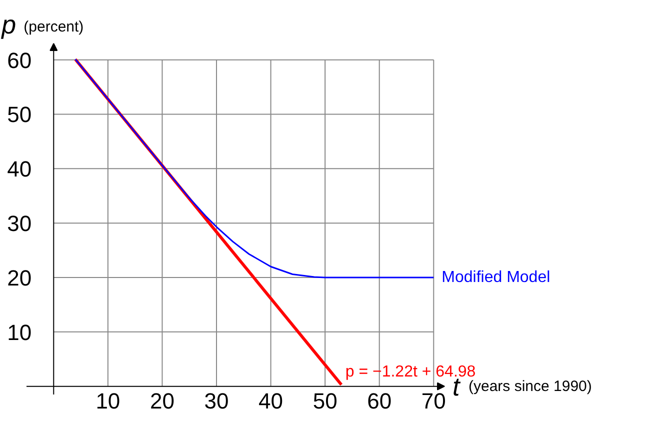 Image resolution: width=647 pixels, height=424 pixels. What do you see at coordinates (325, 401) in the screenshot?
I see `x-tick-label: 50` at bounding box center [325, 401].